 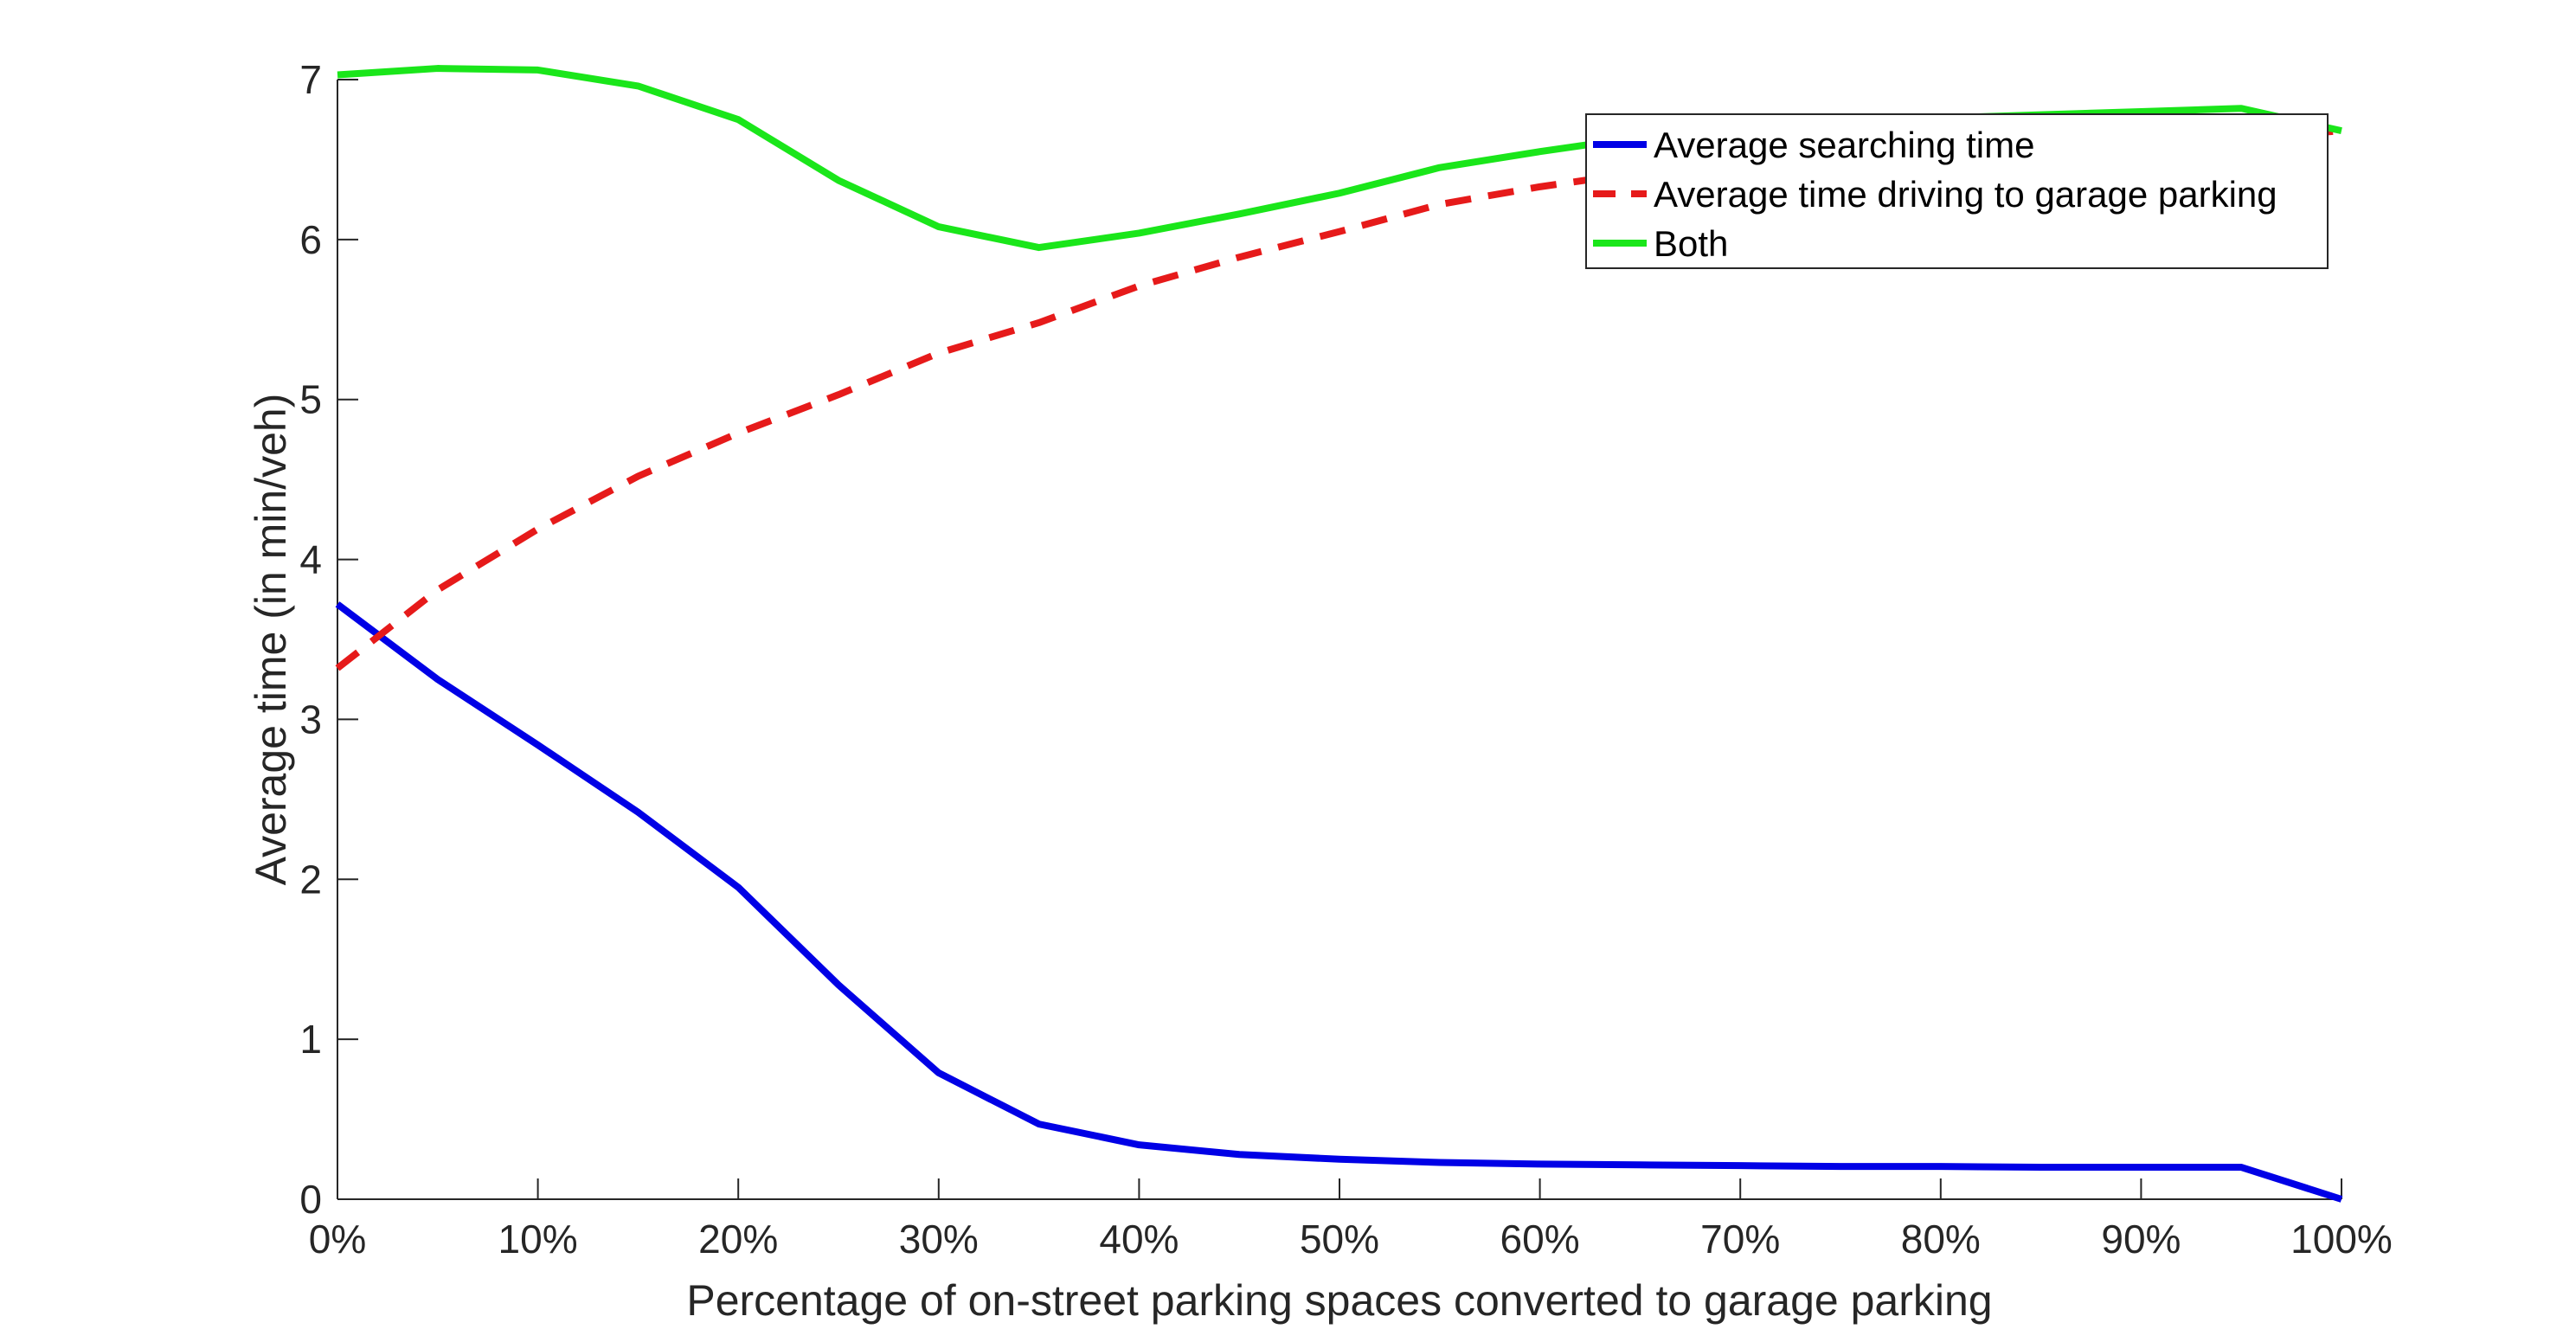 What do you see at coordinates (1740, 1239) in the screenshot?
I see `x-tick-label: 70%` at bounding box center [1740, 1239].